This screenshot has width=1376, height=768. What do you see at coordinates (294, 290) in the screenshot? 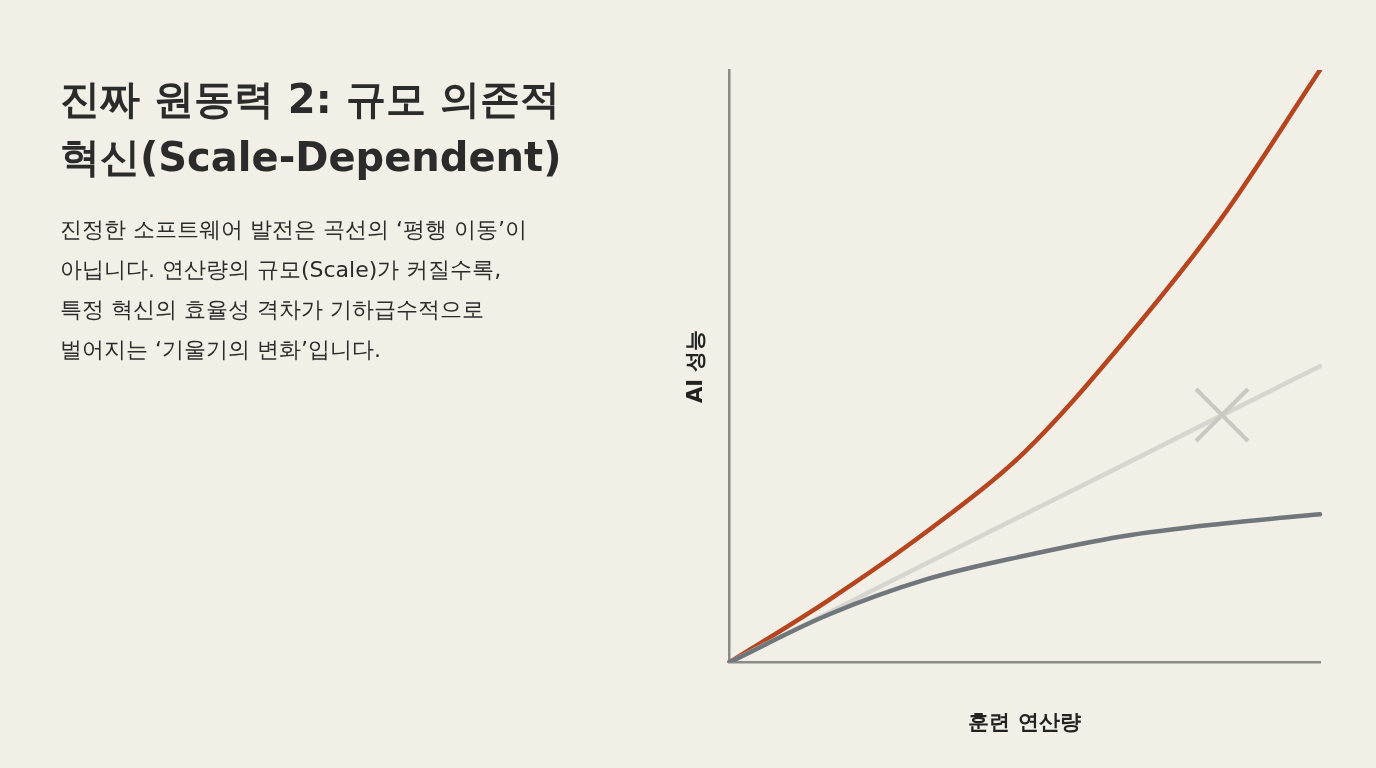
I see `text: 진정한 소프트웨어 발전은 곡선의 ‘평행 이동’이 아닙니다. 연산량의 규모(Scale)가 커질수록, 특정 혁신의 효율성 격차가 기하급수적으로 벌어지는 ‘기울기의 변화’입니다.` at bounding box center [294, 290].